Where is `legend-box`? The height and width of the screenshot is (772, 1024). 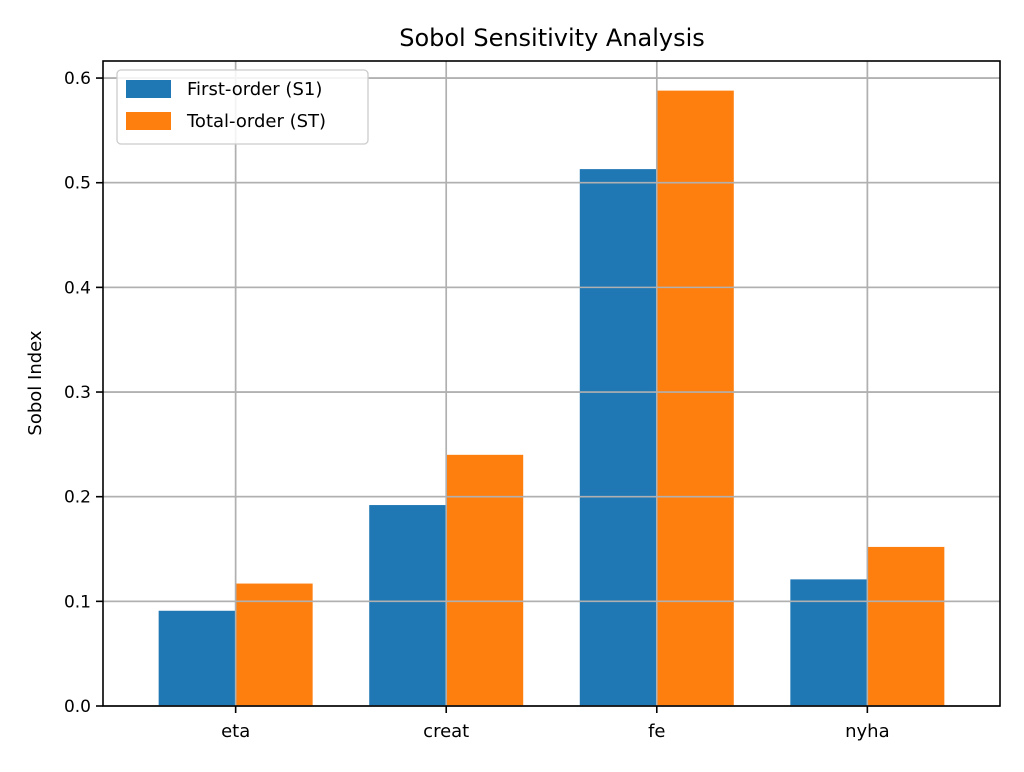 legend-box is located at coordinates (242, 107).